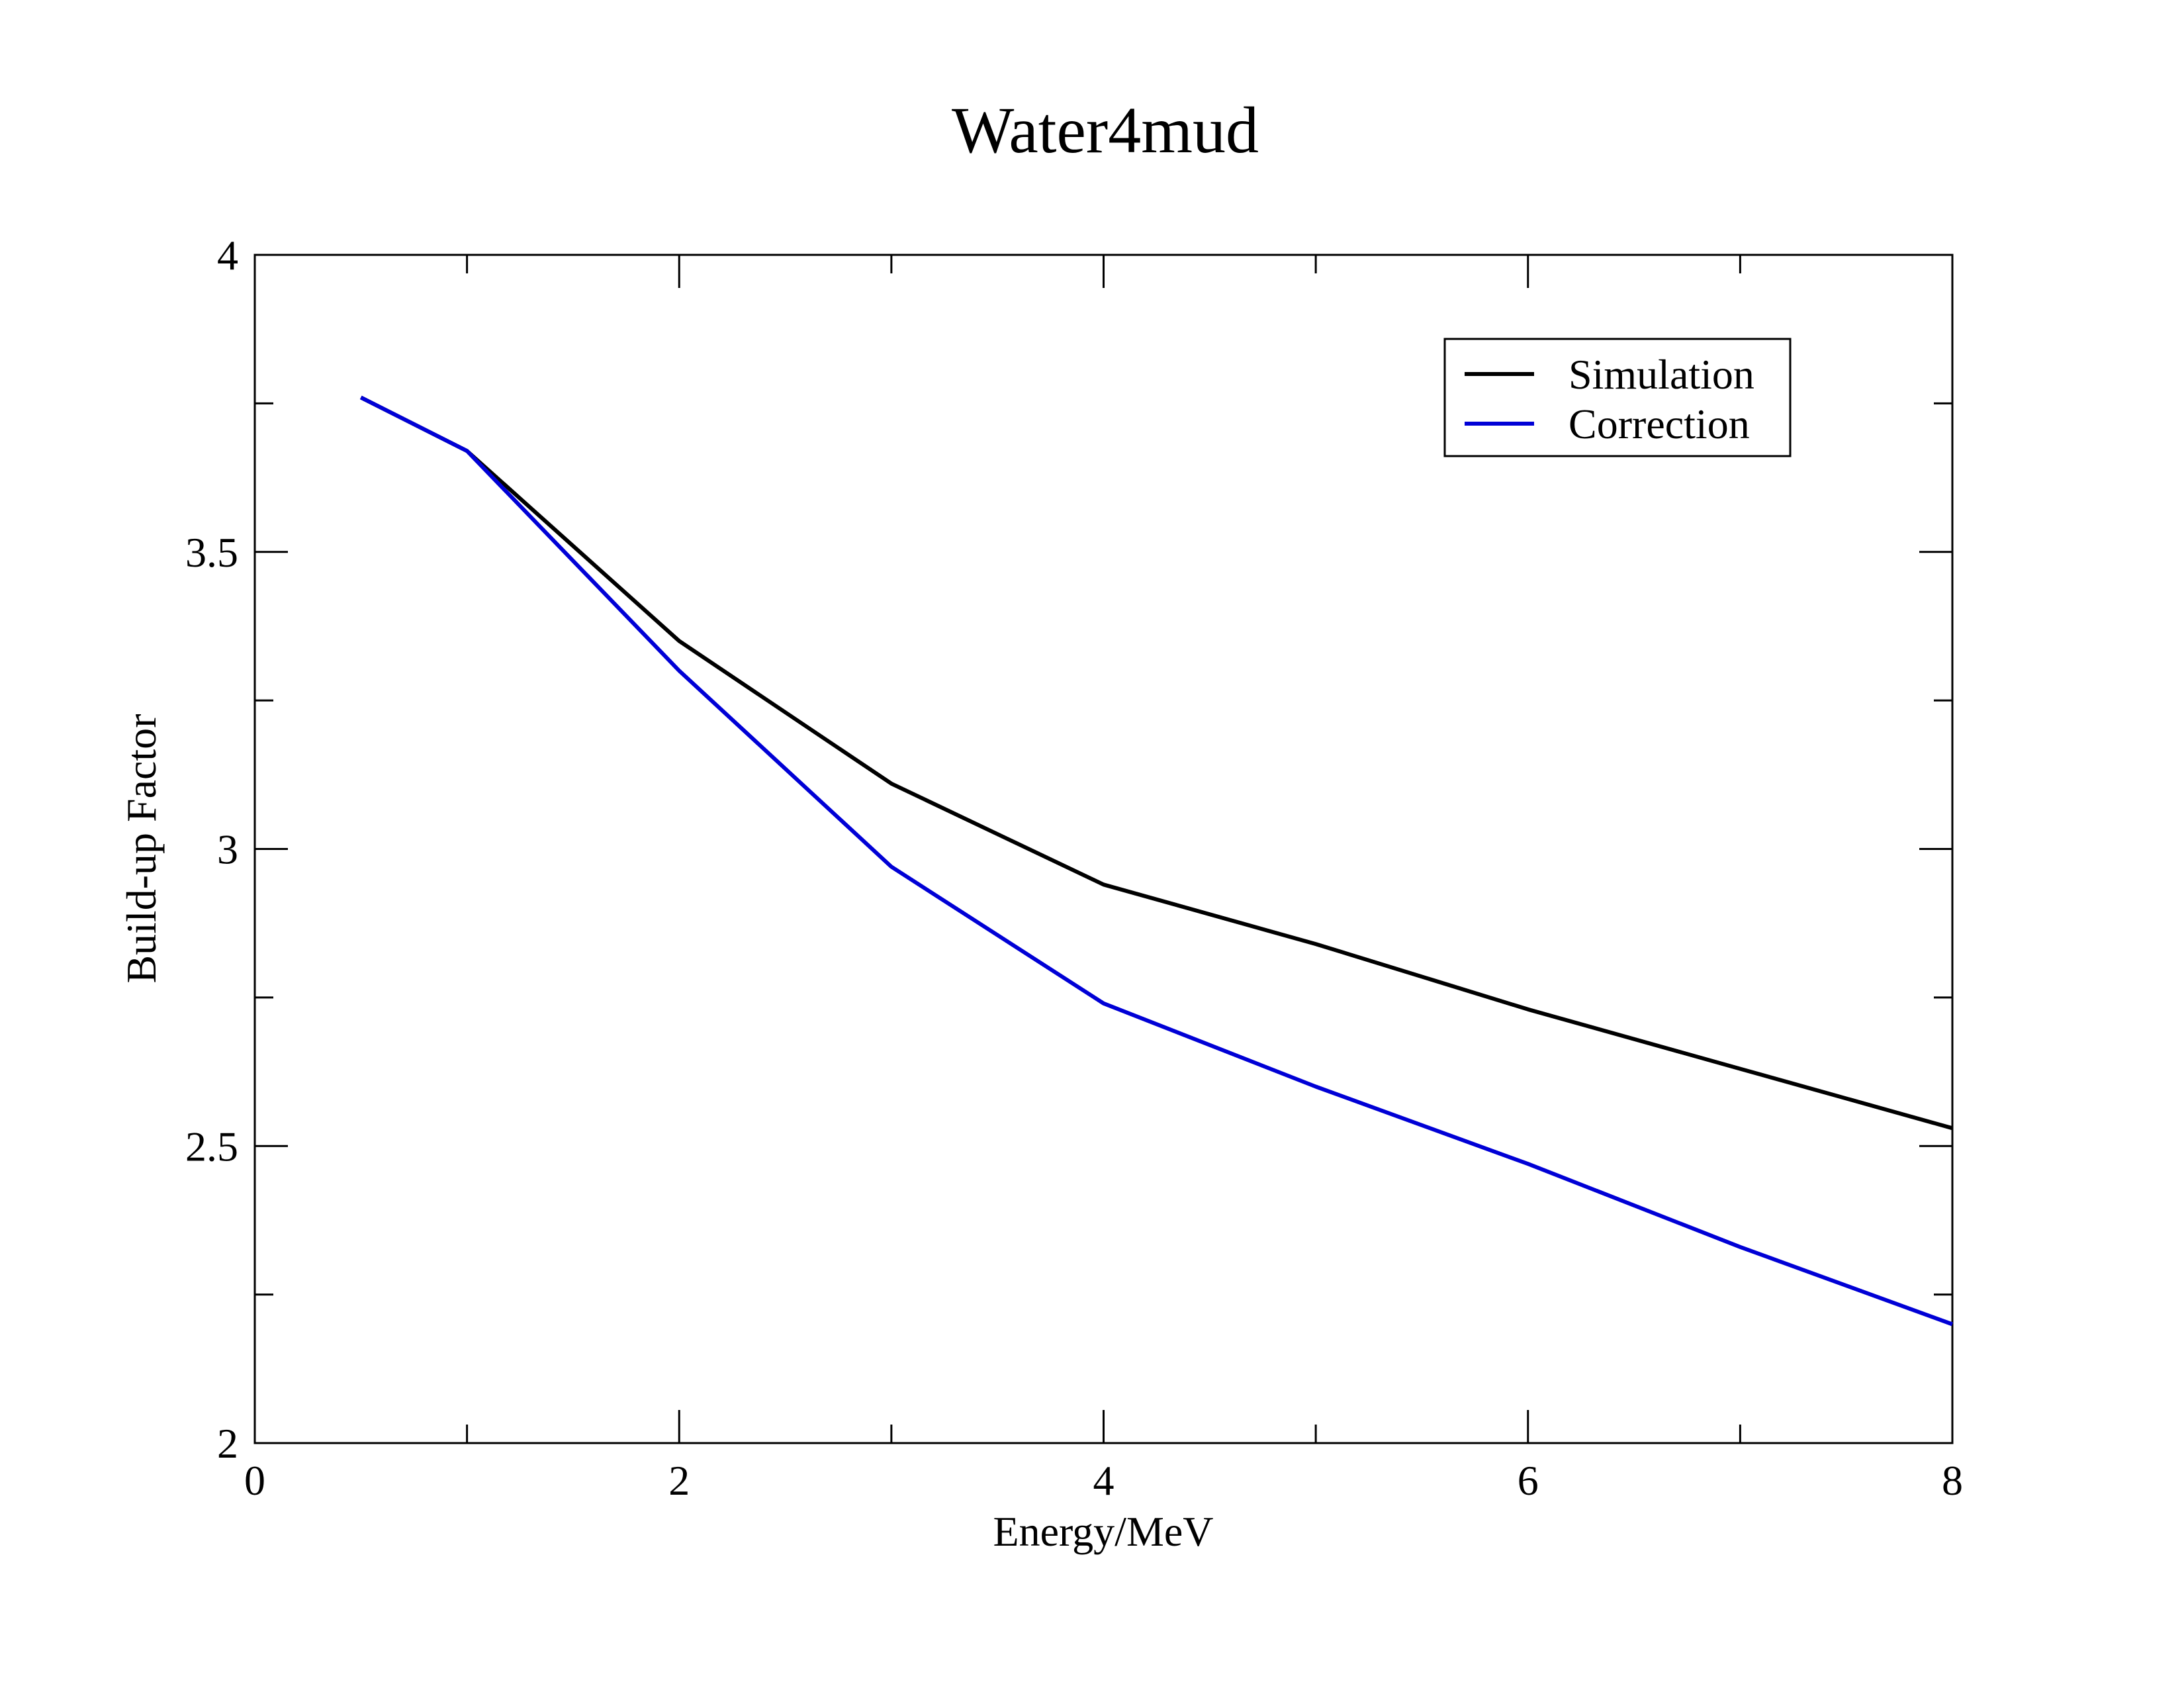  Describe the element at coordinates (211, 1146) in the screenshot. I see `y-tick-label: 2.5` at that location.